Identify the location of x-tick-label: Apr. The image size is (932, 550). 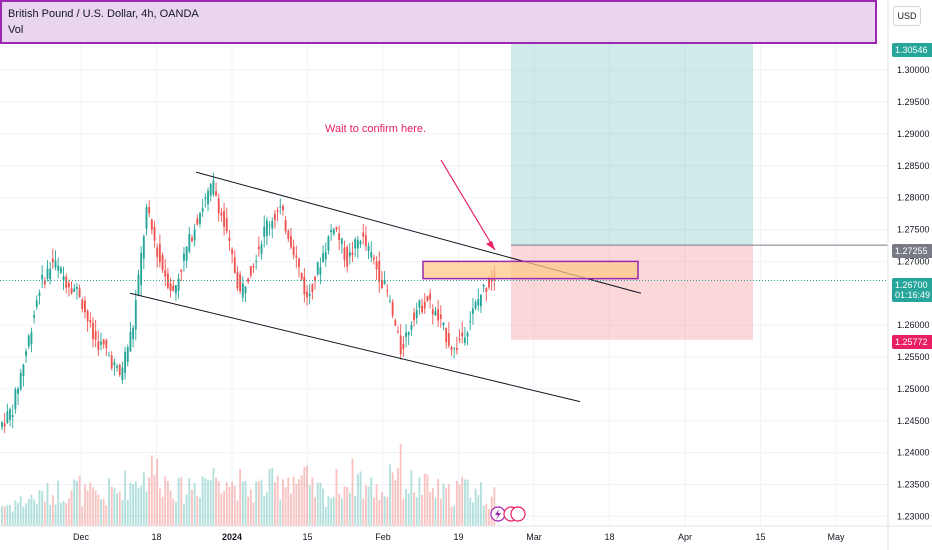
(685, 537).